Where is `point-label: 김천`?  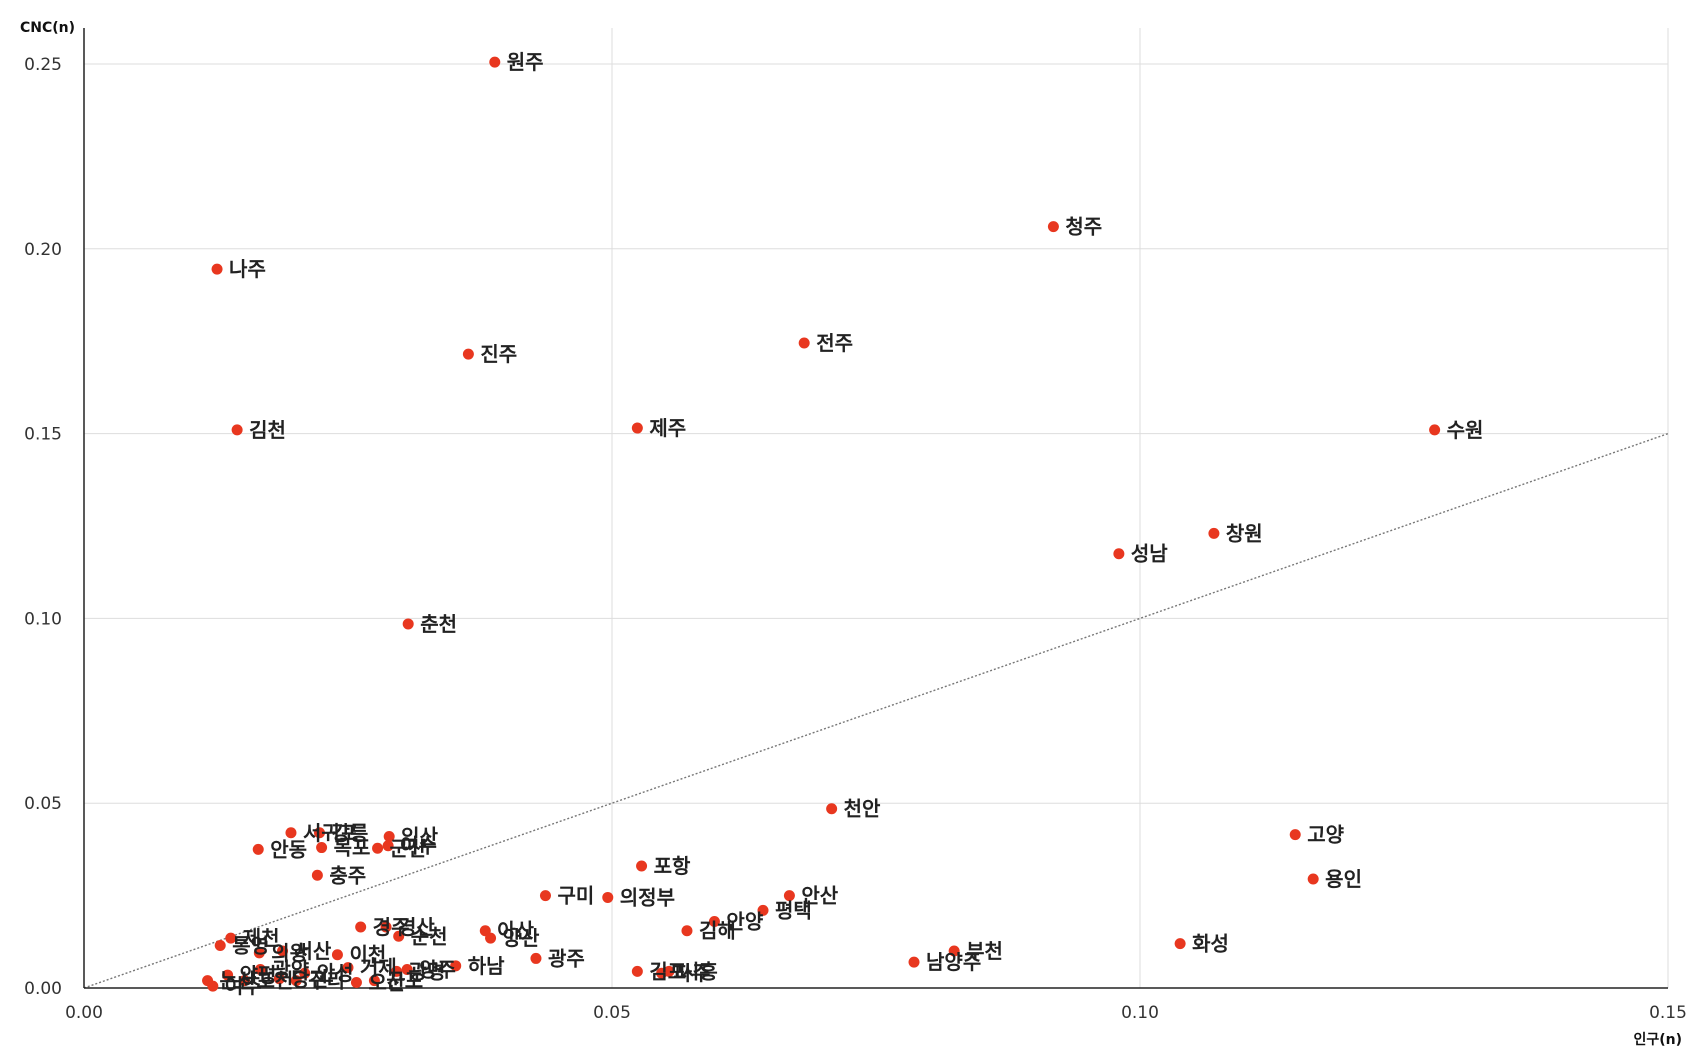
point-label: 김천 is located at coordinates (267, 430).